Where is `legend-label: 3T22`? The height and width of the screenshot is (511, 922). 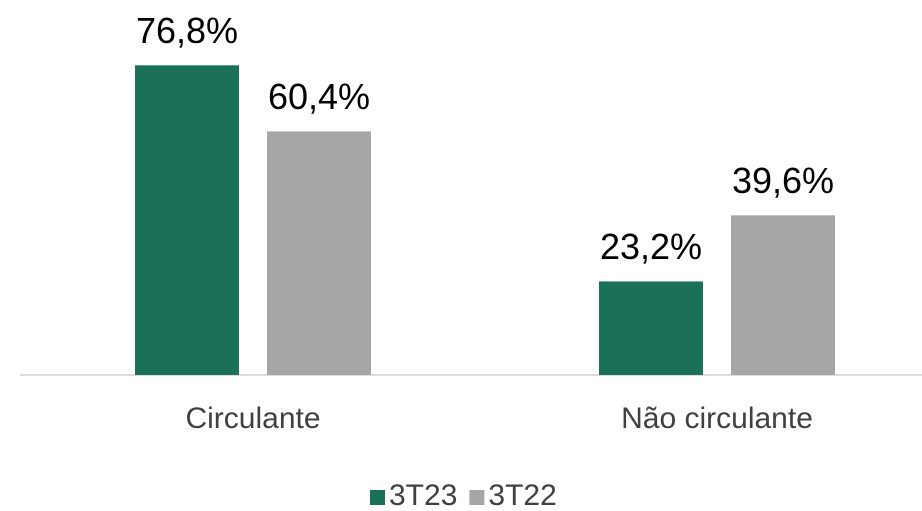
legend-label: 3T22 is located at coordinates (522, 495).